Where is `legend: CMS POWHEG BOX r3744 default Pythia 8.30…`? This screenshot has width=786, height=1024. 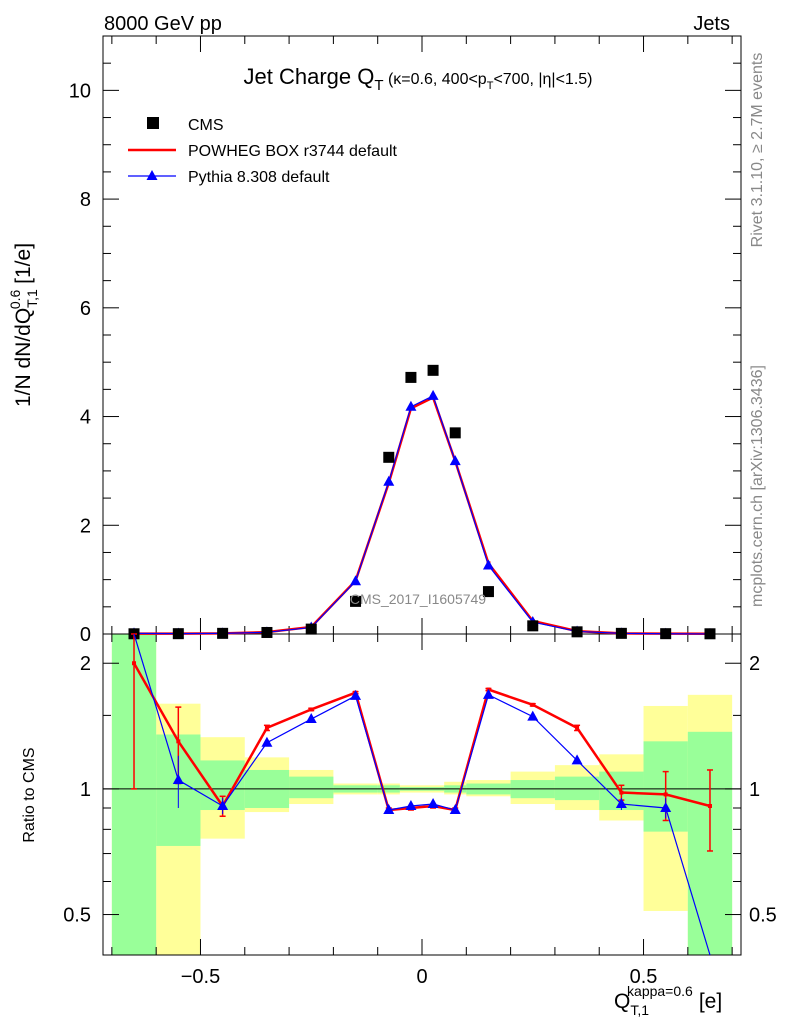
legend: CMS POWHEG BOX r3744 default Pythia 8.30… is located at coordinates (263, 151).